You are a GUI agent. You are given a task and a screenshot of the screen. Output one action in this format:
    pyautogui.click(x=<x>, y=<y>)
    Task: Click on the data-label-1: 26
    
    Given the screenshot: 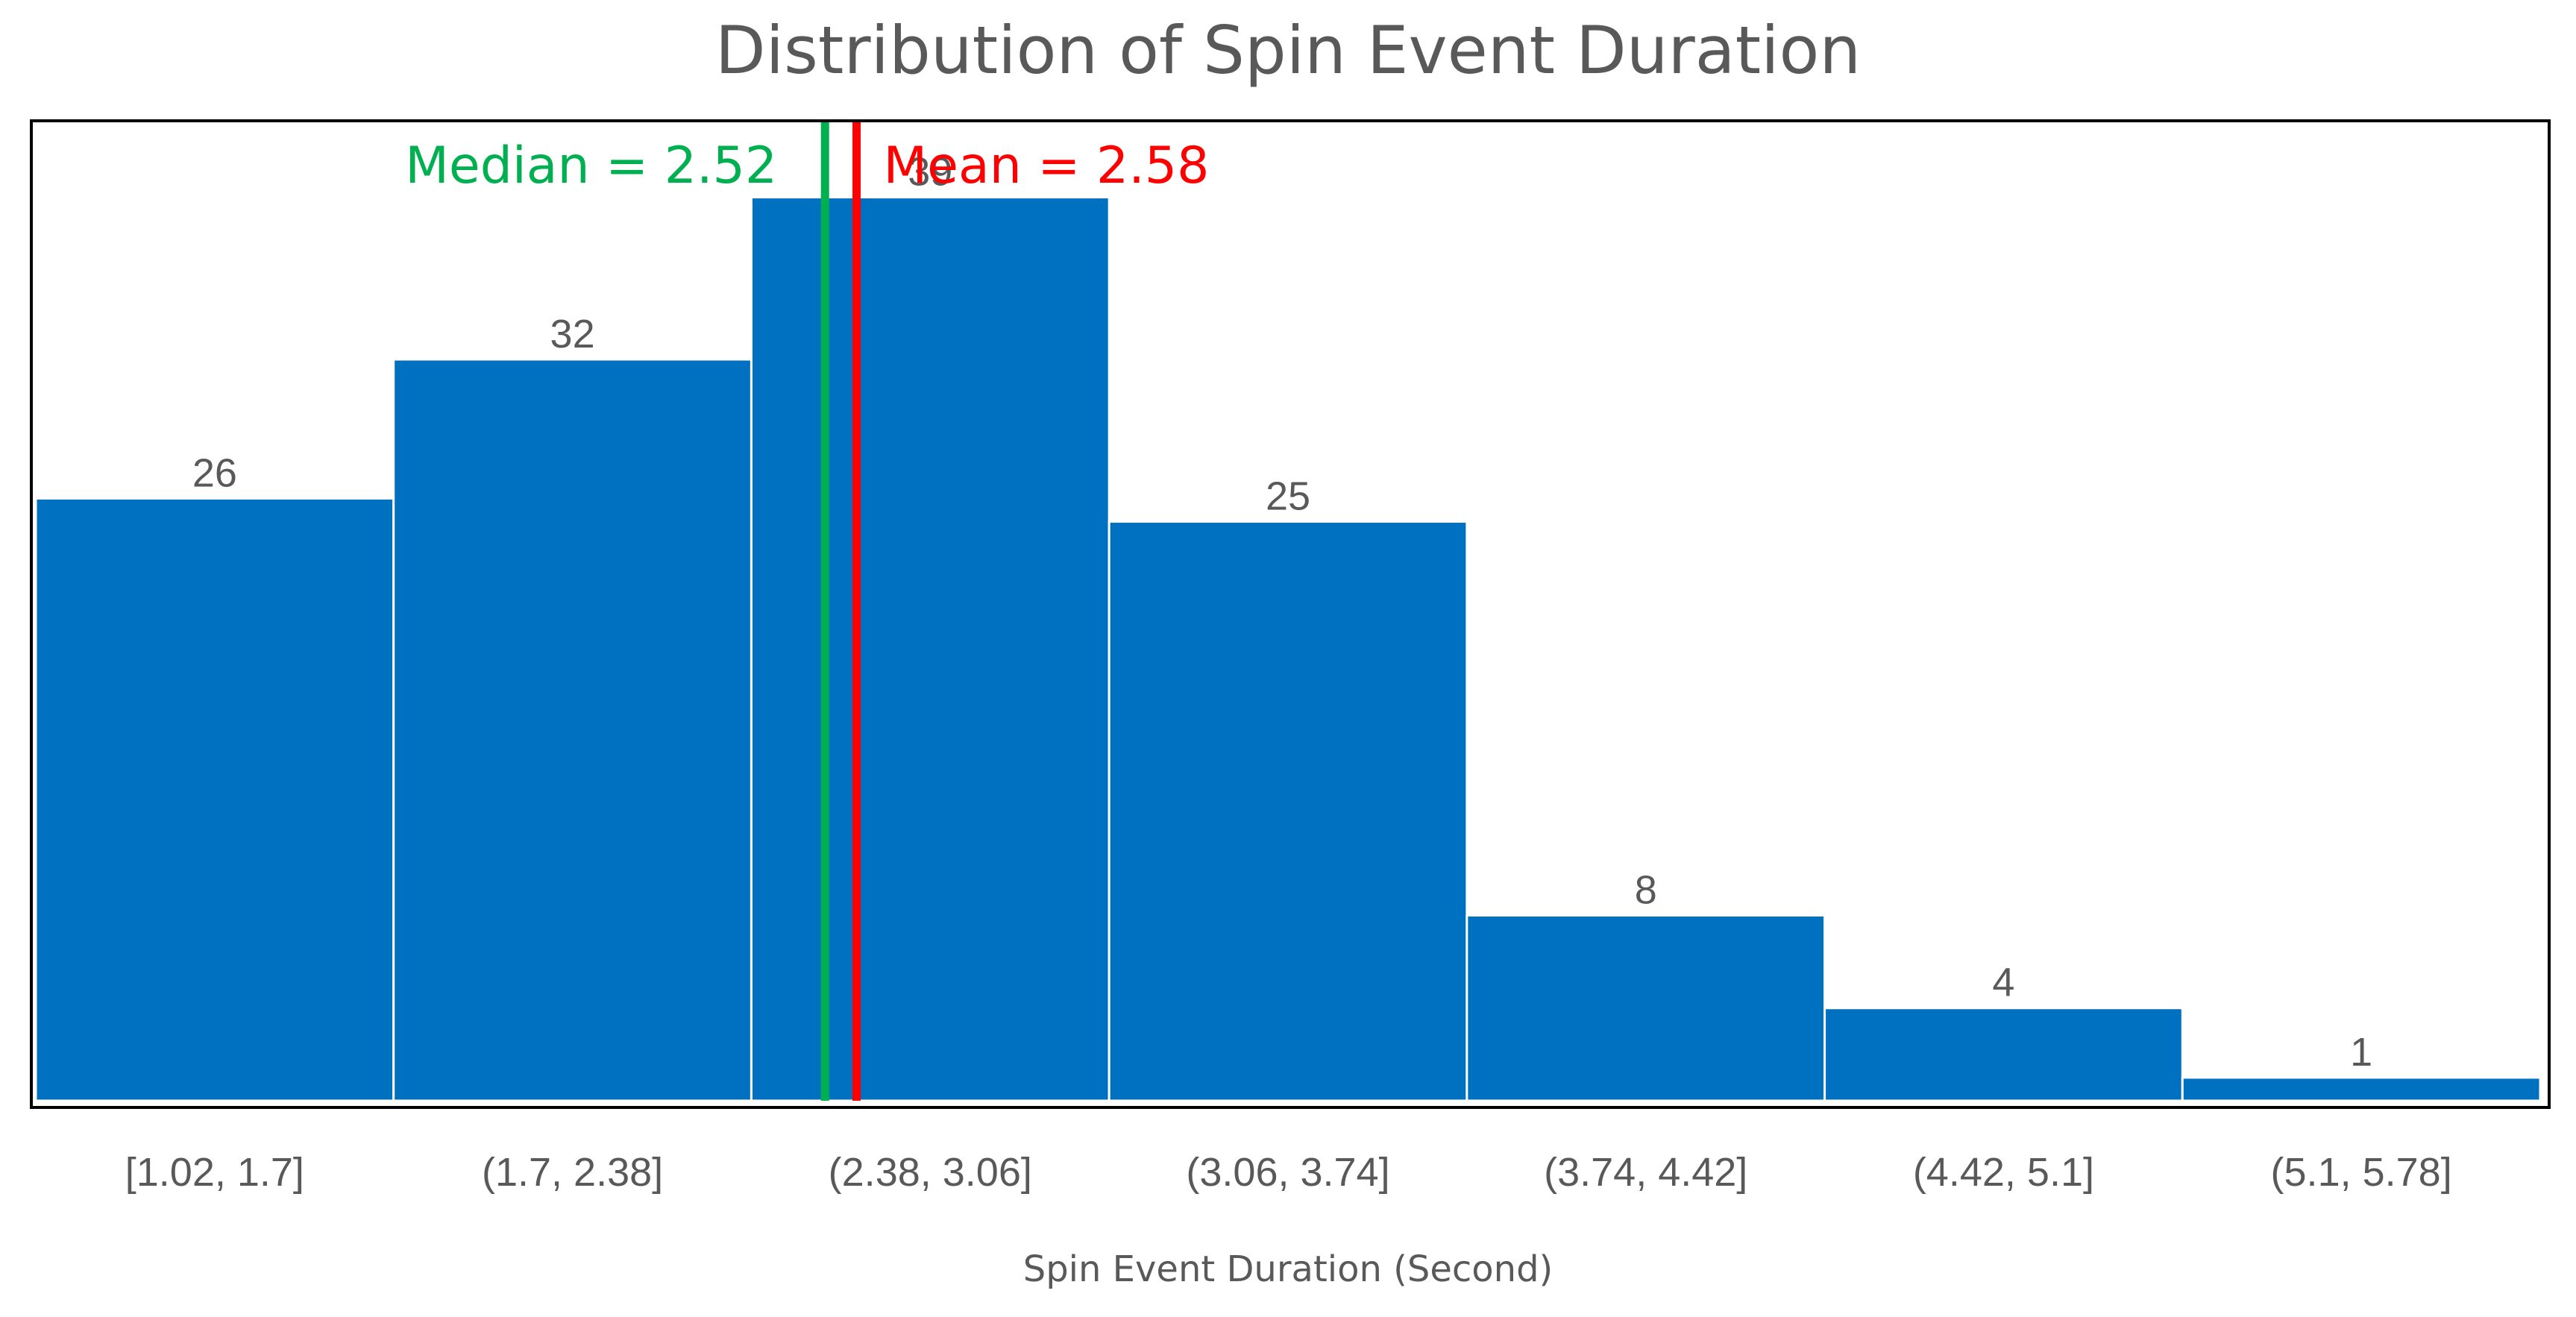 What is the action you would take?
    pyautogui.click(x=214, y=472)
    